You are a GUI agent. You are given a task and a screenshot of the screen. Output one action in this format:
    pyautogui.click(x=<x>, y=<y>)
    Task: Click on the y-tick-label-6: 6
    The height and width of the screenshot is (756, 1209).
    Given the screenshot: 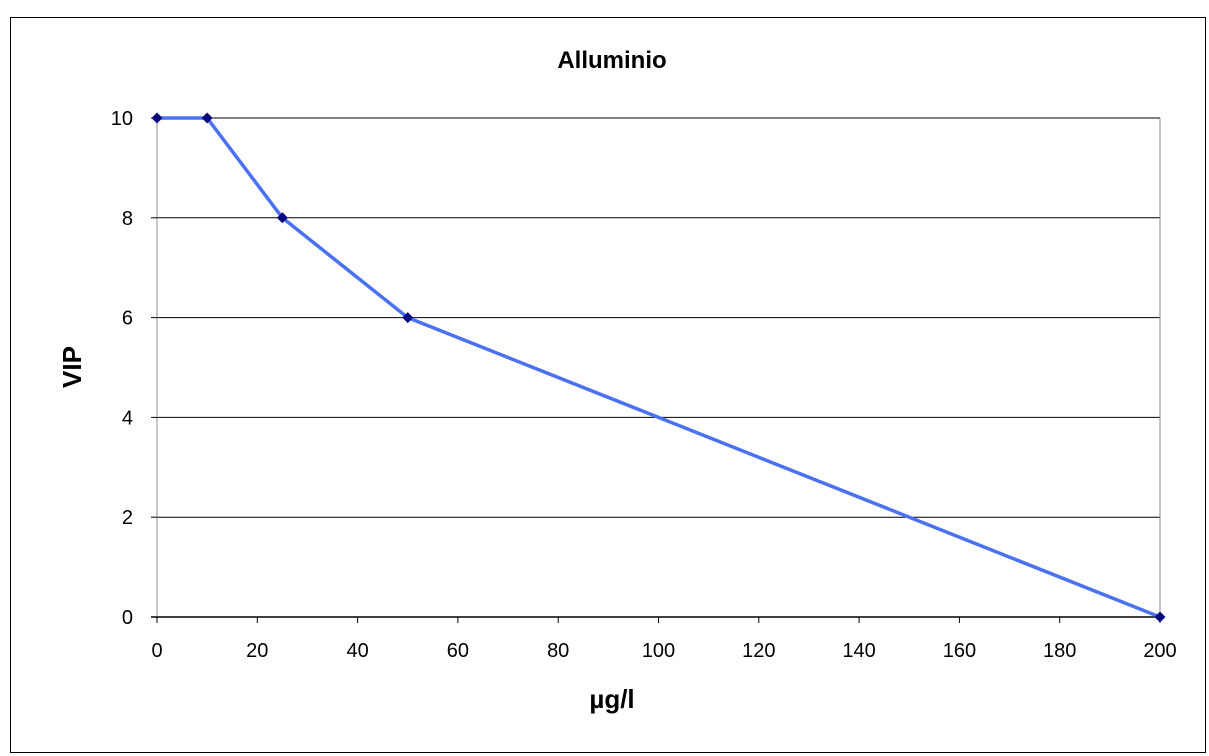 What is the action you would take?
    pyautogui.click(x=127, y=319)
    